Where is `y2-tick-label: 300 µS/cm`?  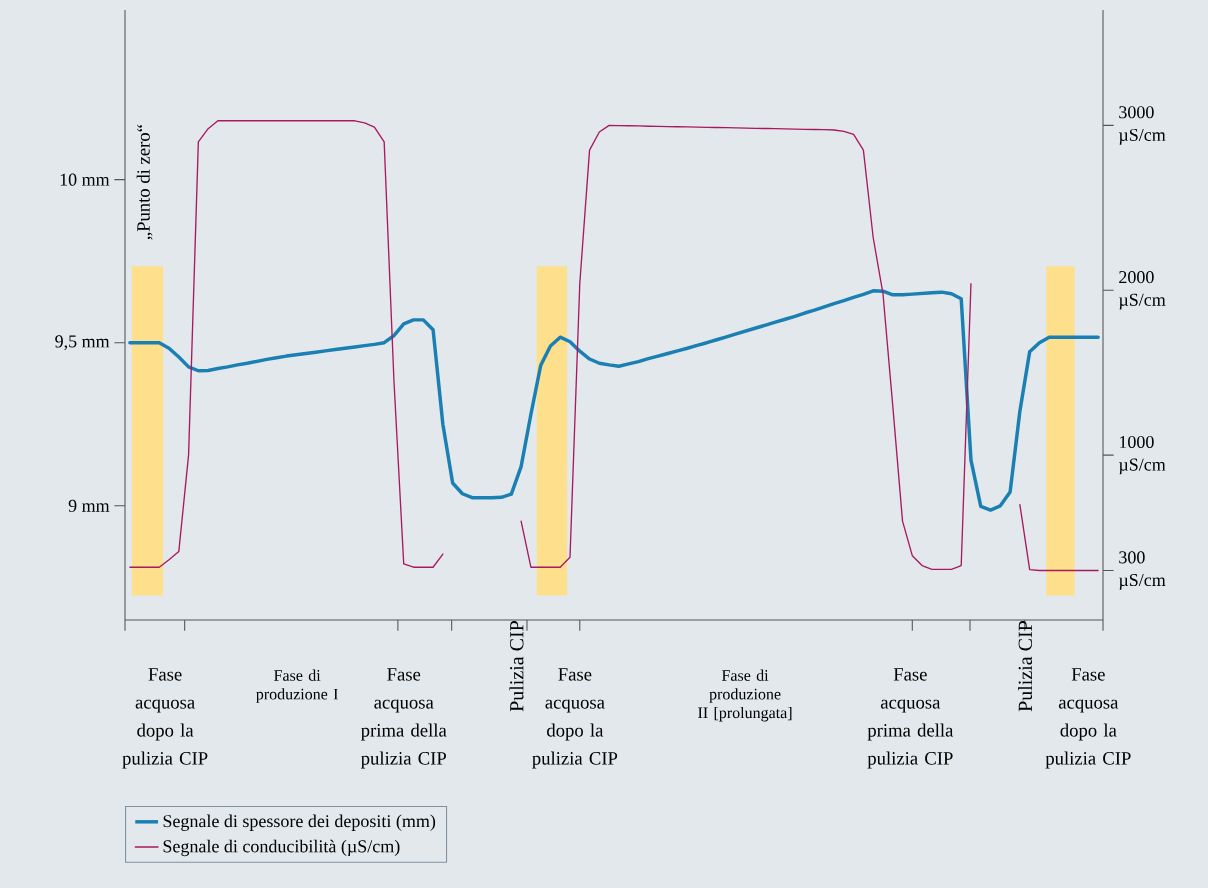 y2-tick-label: 300 µS/cm is located at coordinates (1142, 570).